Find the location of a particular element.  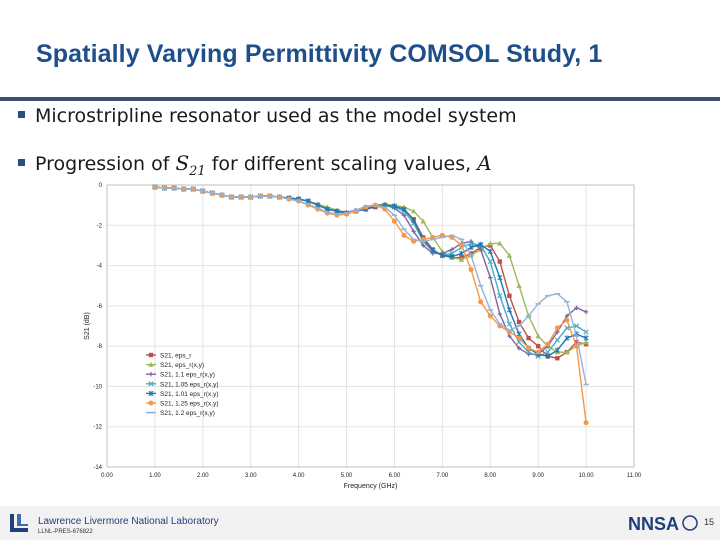

y-tick-label: -12 is located at coordinates (97, 428).